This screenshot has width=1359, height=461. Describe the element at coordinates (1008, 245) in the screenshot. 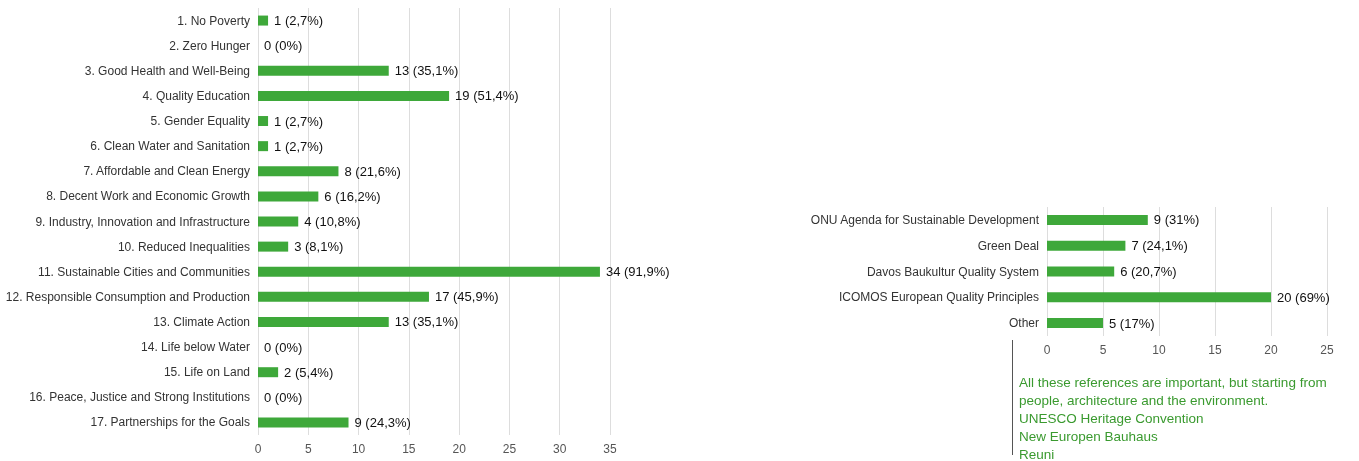

I see `y-tick-label: Green Deal` at that location.